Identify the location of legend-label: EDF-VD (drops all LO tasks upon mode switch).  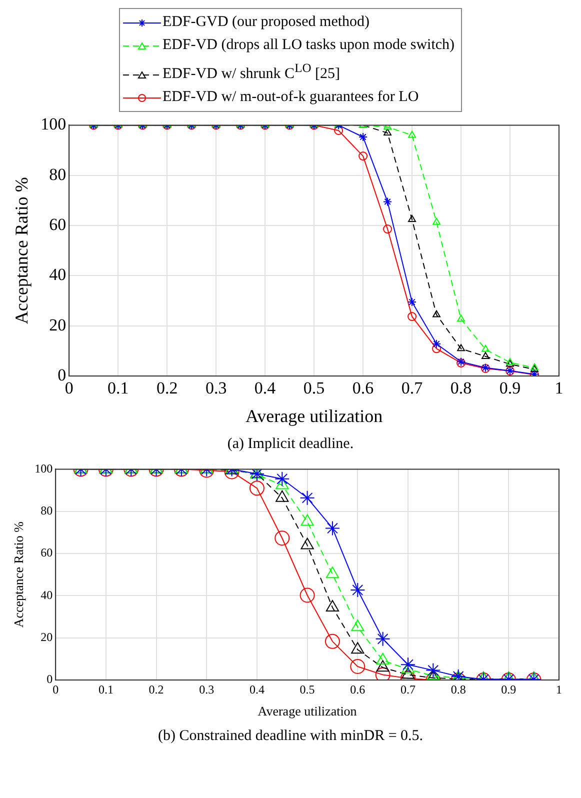
(308, 45).